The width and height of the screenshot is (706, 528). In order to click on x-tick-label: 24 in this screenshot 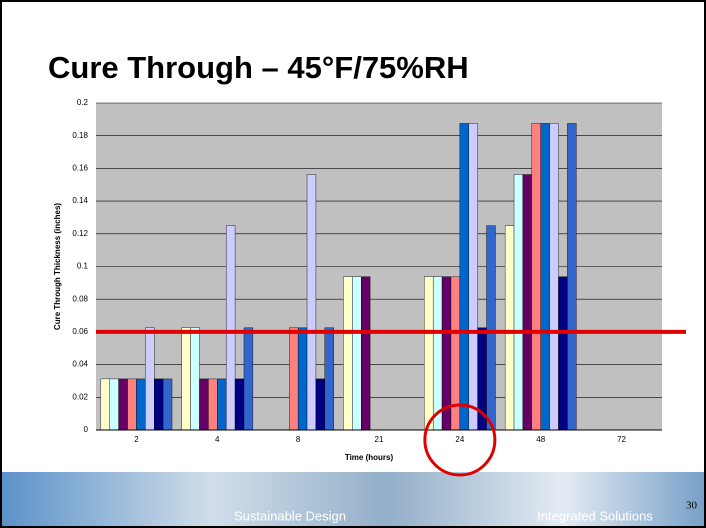, I will do `click(459, 439)`.